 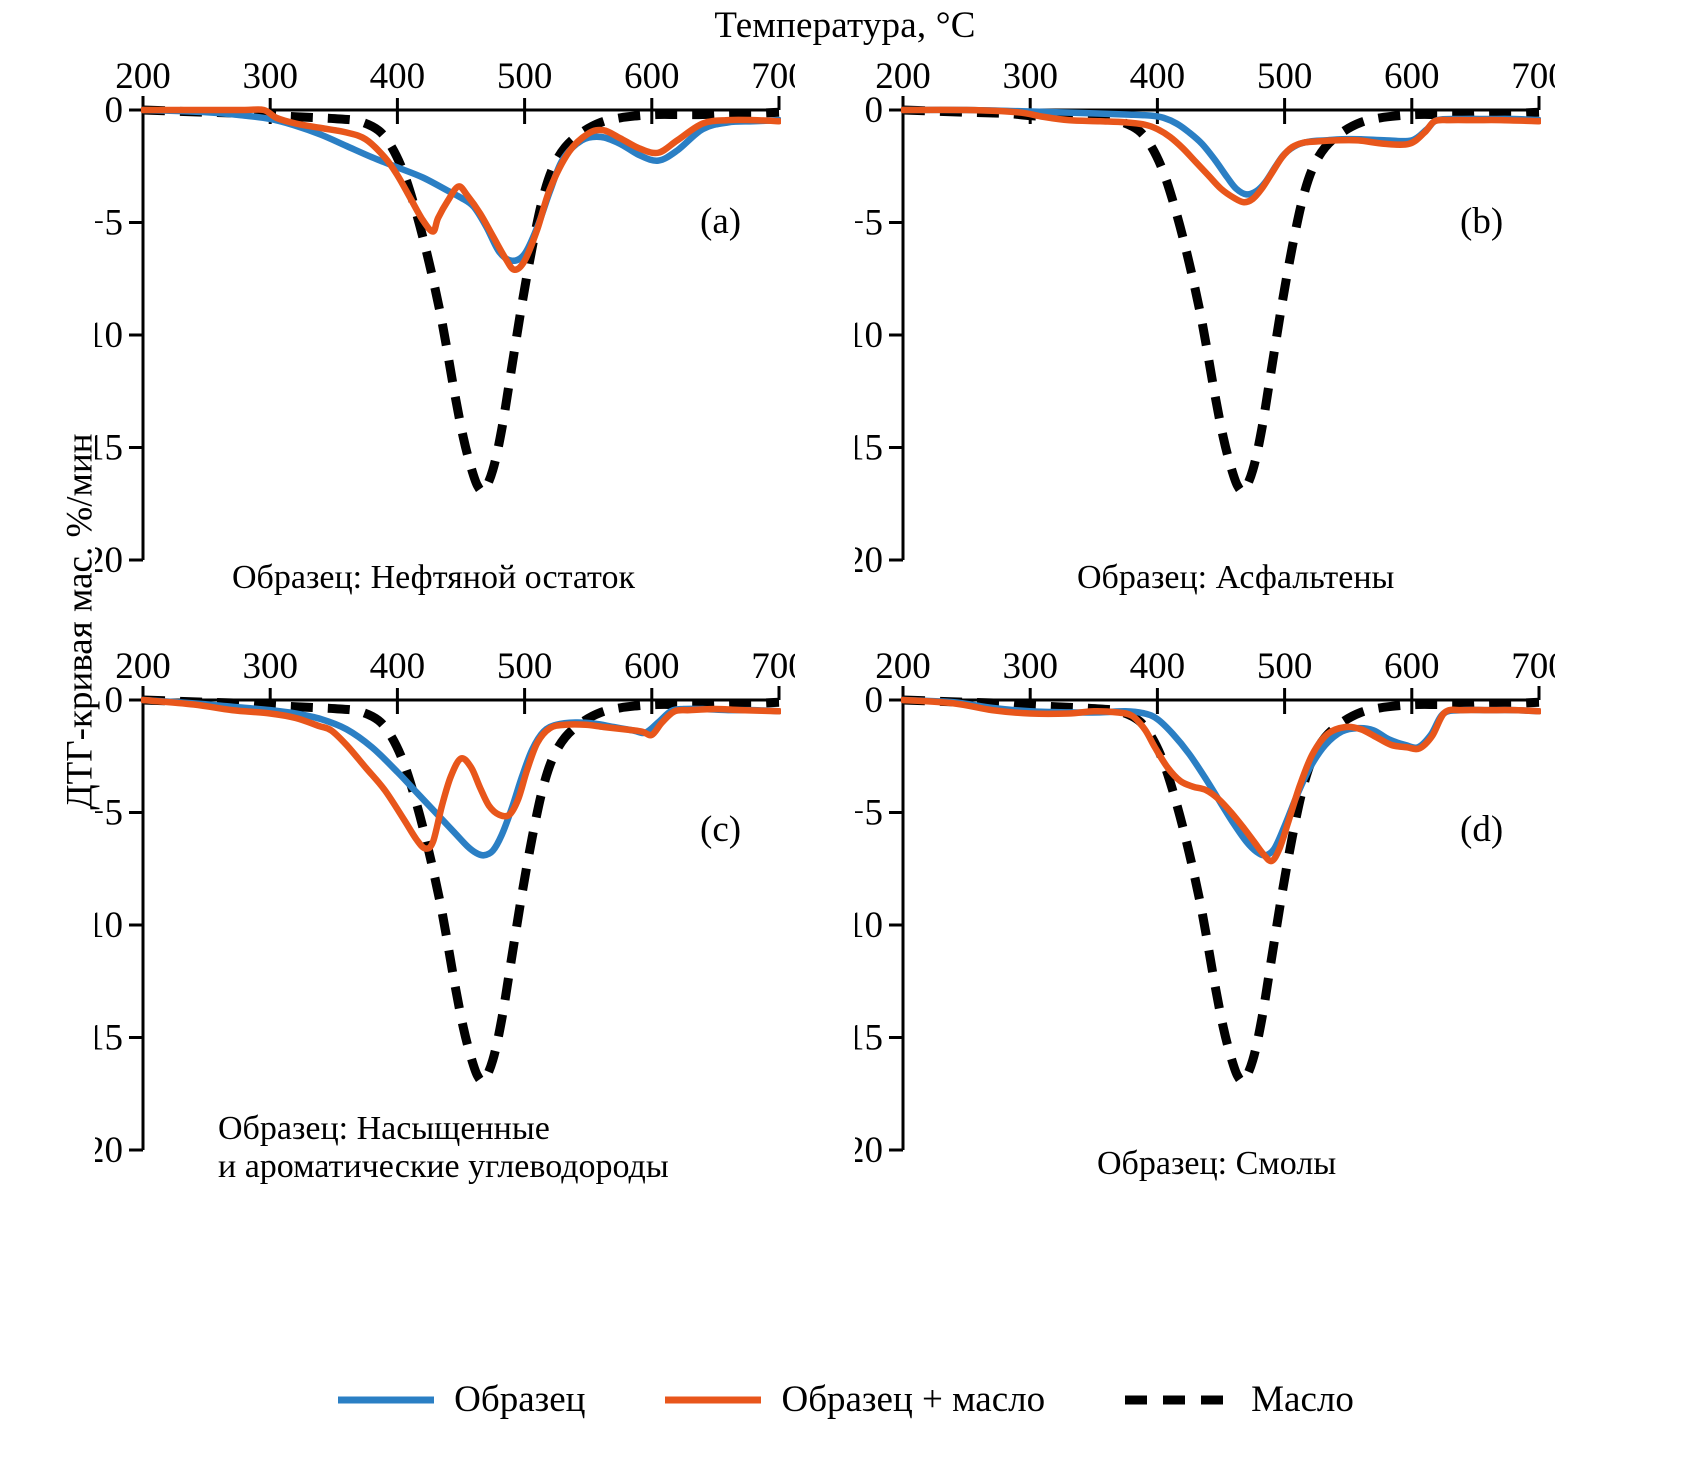 What do you see at coordinates (1238, 1399) in the screenshot?
I see `legend-item-oil: Масло` at bounding box center [1238, 1399].